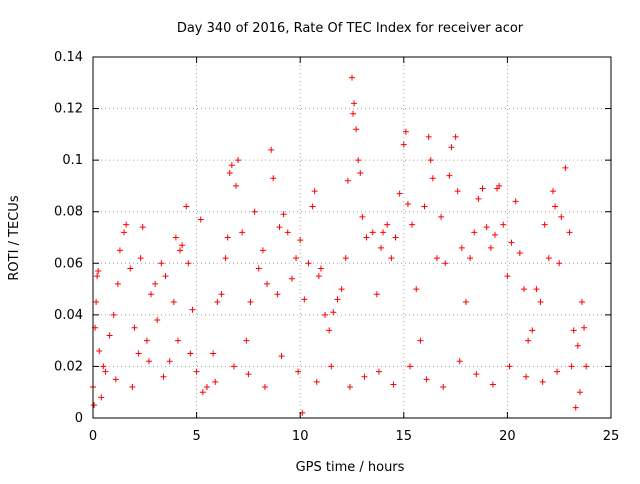 This screenshot has width=640, height=484. What do you see at coordinates (93, 436) in the screenshot?
I see `x-tick-label: 0` at bounding box center [93, 436].